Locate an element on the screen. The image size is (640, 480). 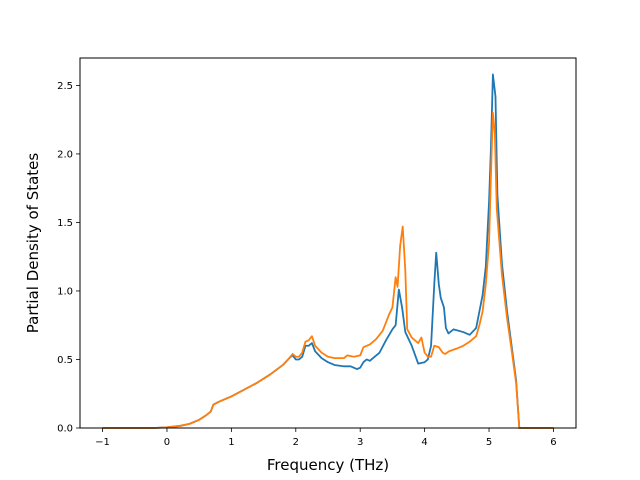
x-tick-label: 3 is located at coordinates (360, 442).